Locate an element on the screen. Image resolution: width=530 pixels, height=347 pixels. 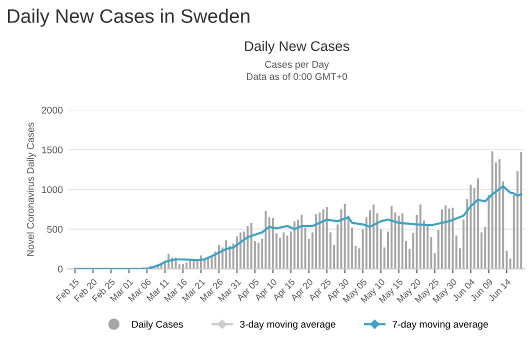
chart-title: Daily New Cases in Sweden is located at coordinates (129, 17).